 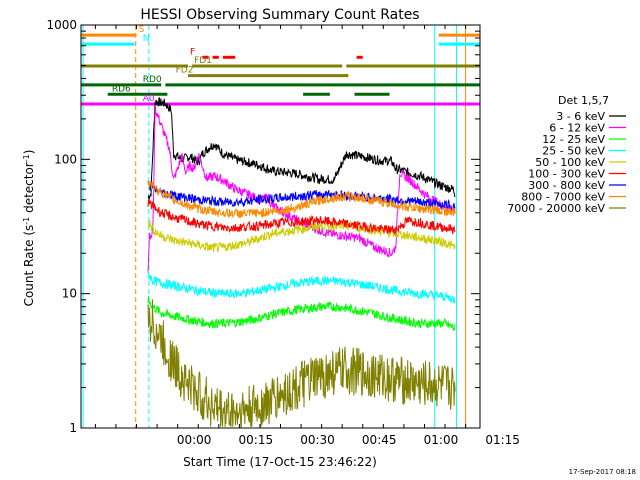 I want to click on legend-title: Det 1,5,7, so click(x=583, y=100).